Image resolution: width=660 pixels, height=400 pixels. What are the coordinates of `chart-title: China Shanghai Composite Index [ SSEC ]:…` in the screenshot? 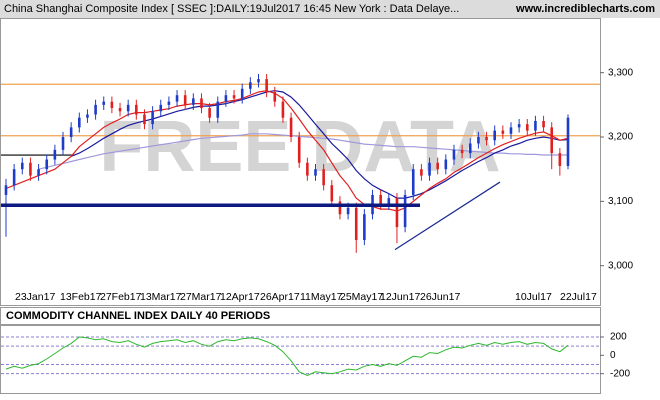 It's located at (231, 9).